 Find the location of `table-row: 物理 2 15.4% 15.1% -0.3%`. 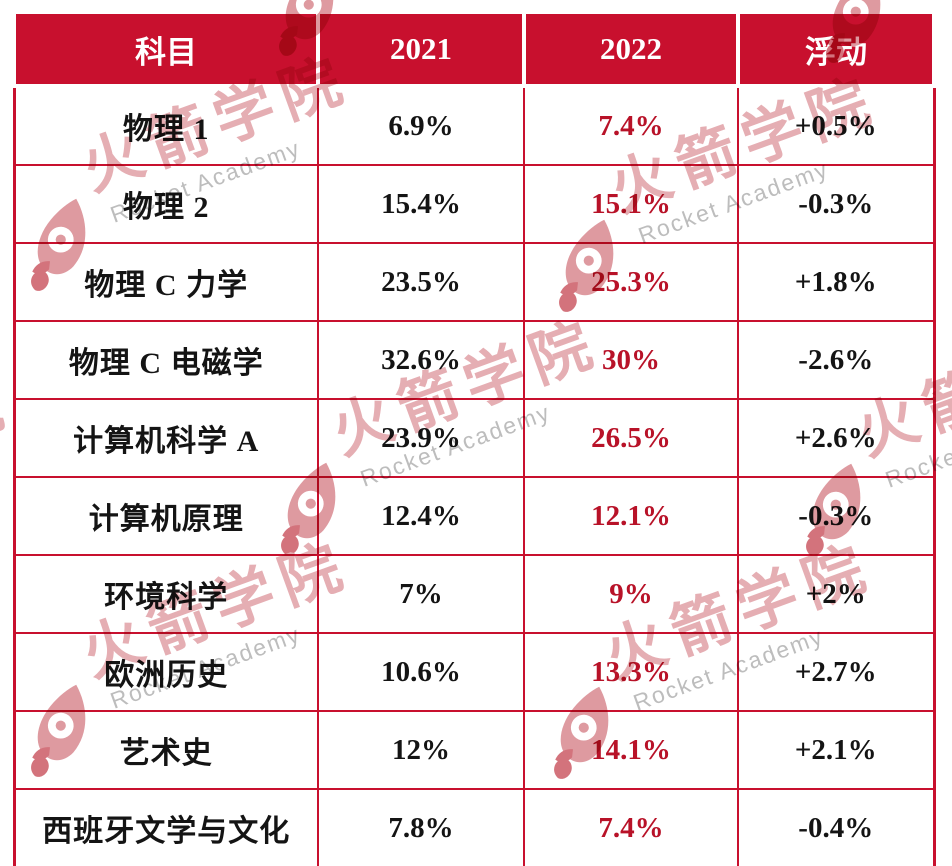

table-row: 物理 2 15.4% 15.1% -0.3% is located at coordinates (474, 204).